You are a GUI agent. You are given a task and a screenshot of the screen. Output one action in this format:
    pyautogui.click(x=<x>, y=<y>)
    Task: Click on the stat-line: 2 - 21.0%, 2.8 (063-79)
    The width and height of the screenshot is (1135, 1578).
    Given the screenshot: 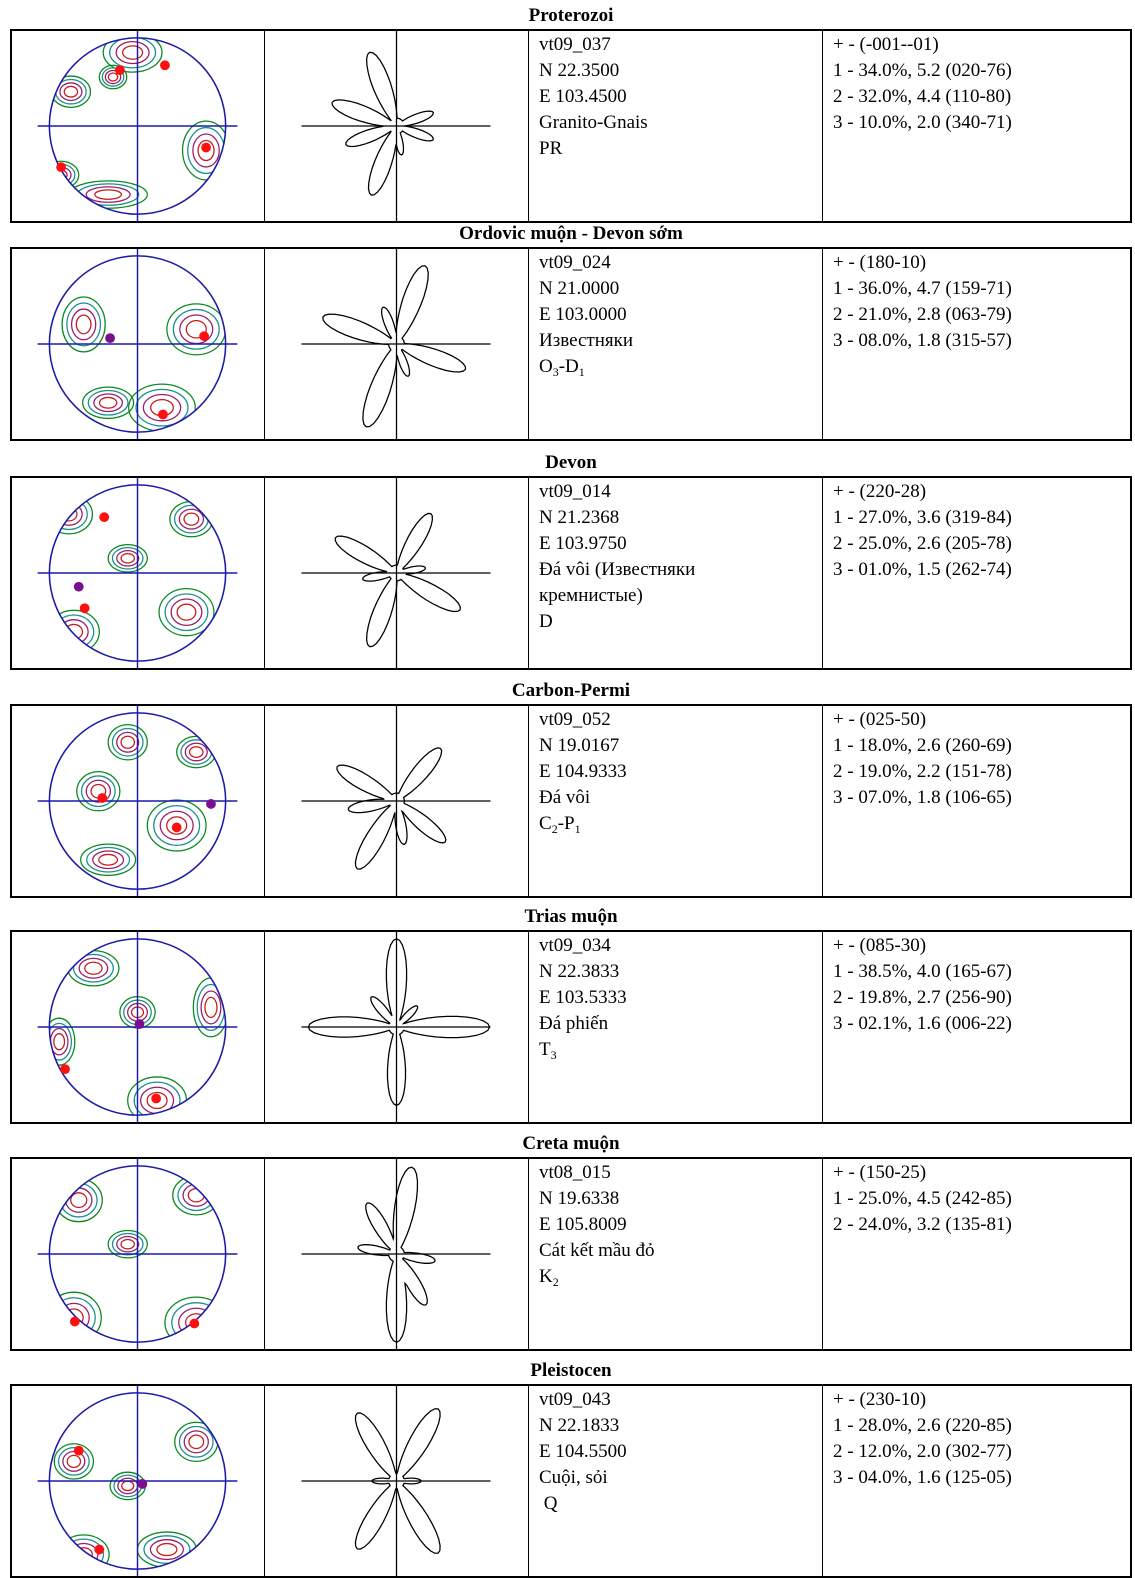 What is the action you would take?
    pyautogui.click(x=922, y=314)
    